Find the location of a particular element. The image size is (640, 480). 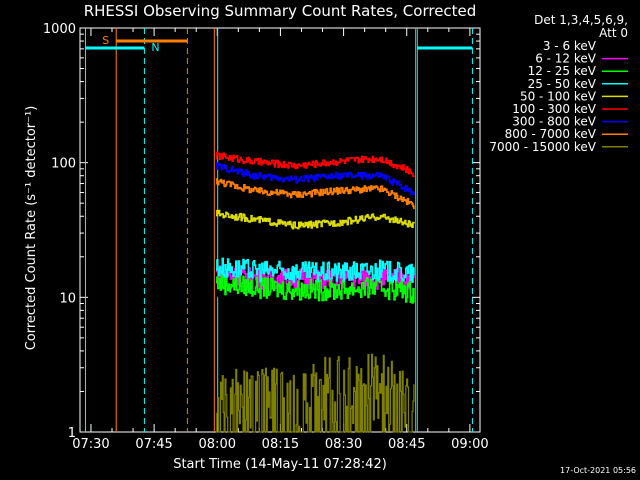

legend-header-line-2: Att 0 is located at coordinates (613, 33).